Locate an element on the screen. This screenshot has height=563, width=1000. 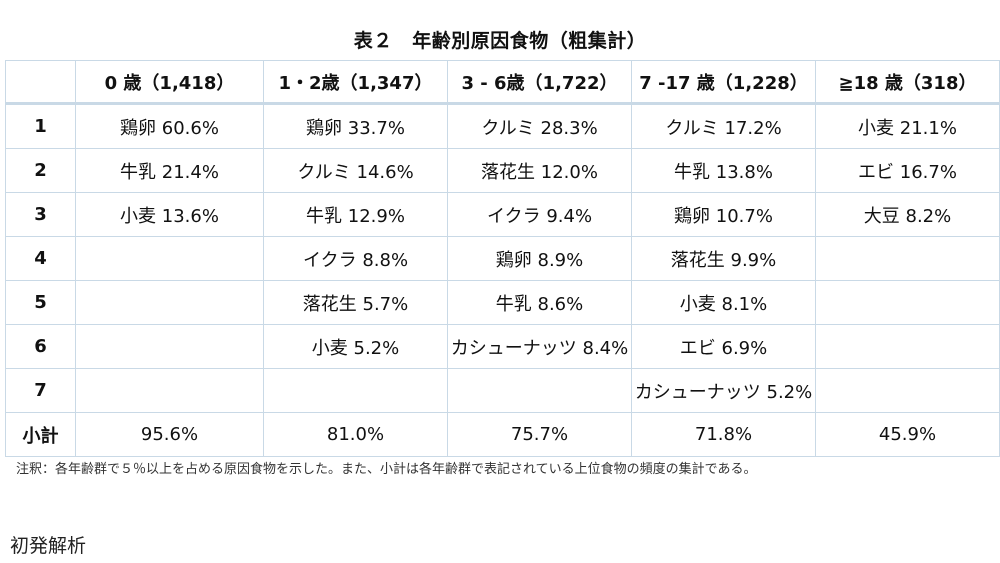
table-cell: 小麦 21.1% is located at coordinates (907, 126).